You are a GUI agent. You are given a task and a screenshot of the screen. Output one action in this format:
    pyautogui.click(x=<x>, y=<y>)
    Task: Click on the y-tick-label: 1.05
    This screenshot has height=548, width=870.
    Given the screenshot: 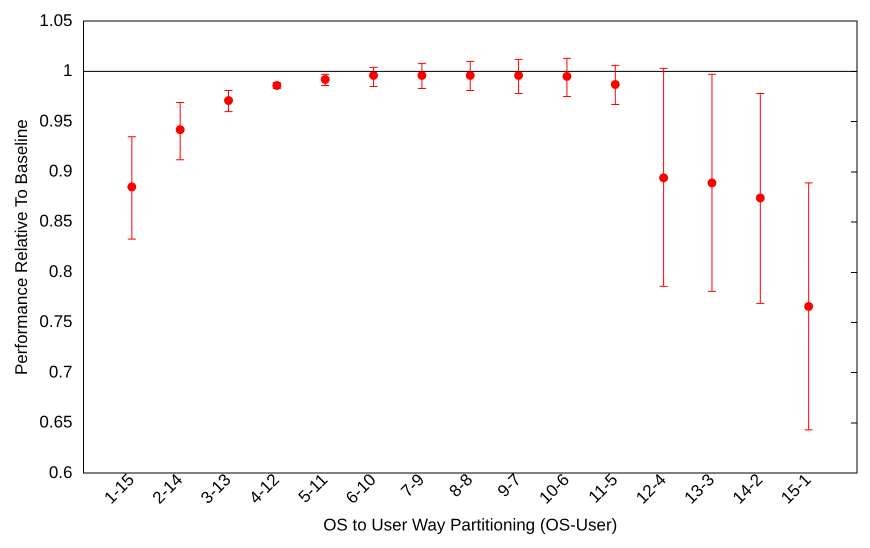 What is the action you would take?
    pyautogui.click(x=55, y=20)
    